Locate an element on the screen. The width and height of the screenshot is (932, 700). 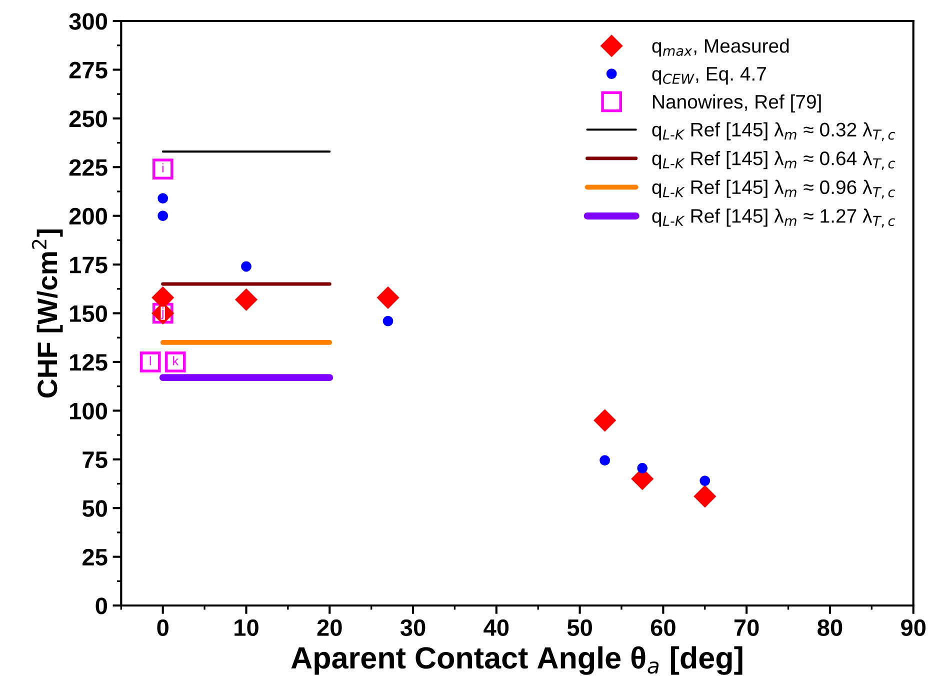
x-tick-label: 80 is located at coordinates (830, 627).